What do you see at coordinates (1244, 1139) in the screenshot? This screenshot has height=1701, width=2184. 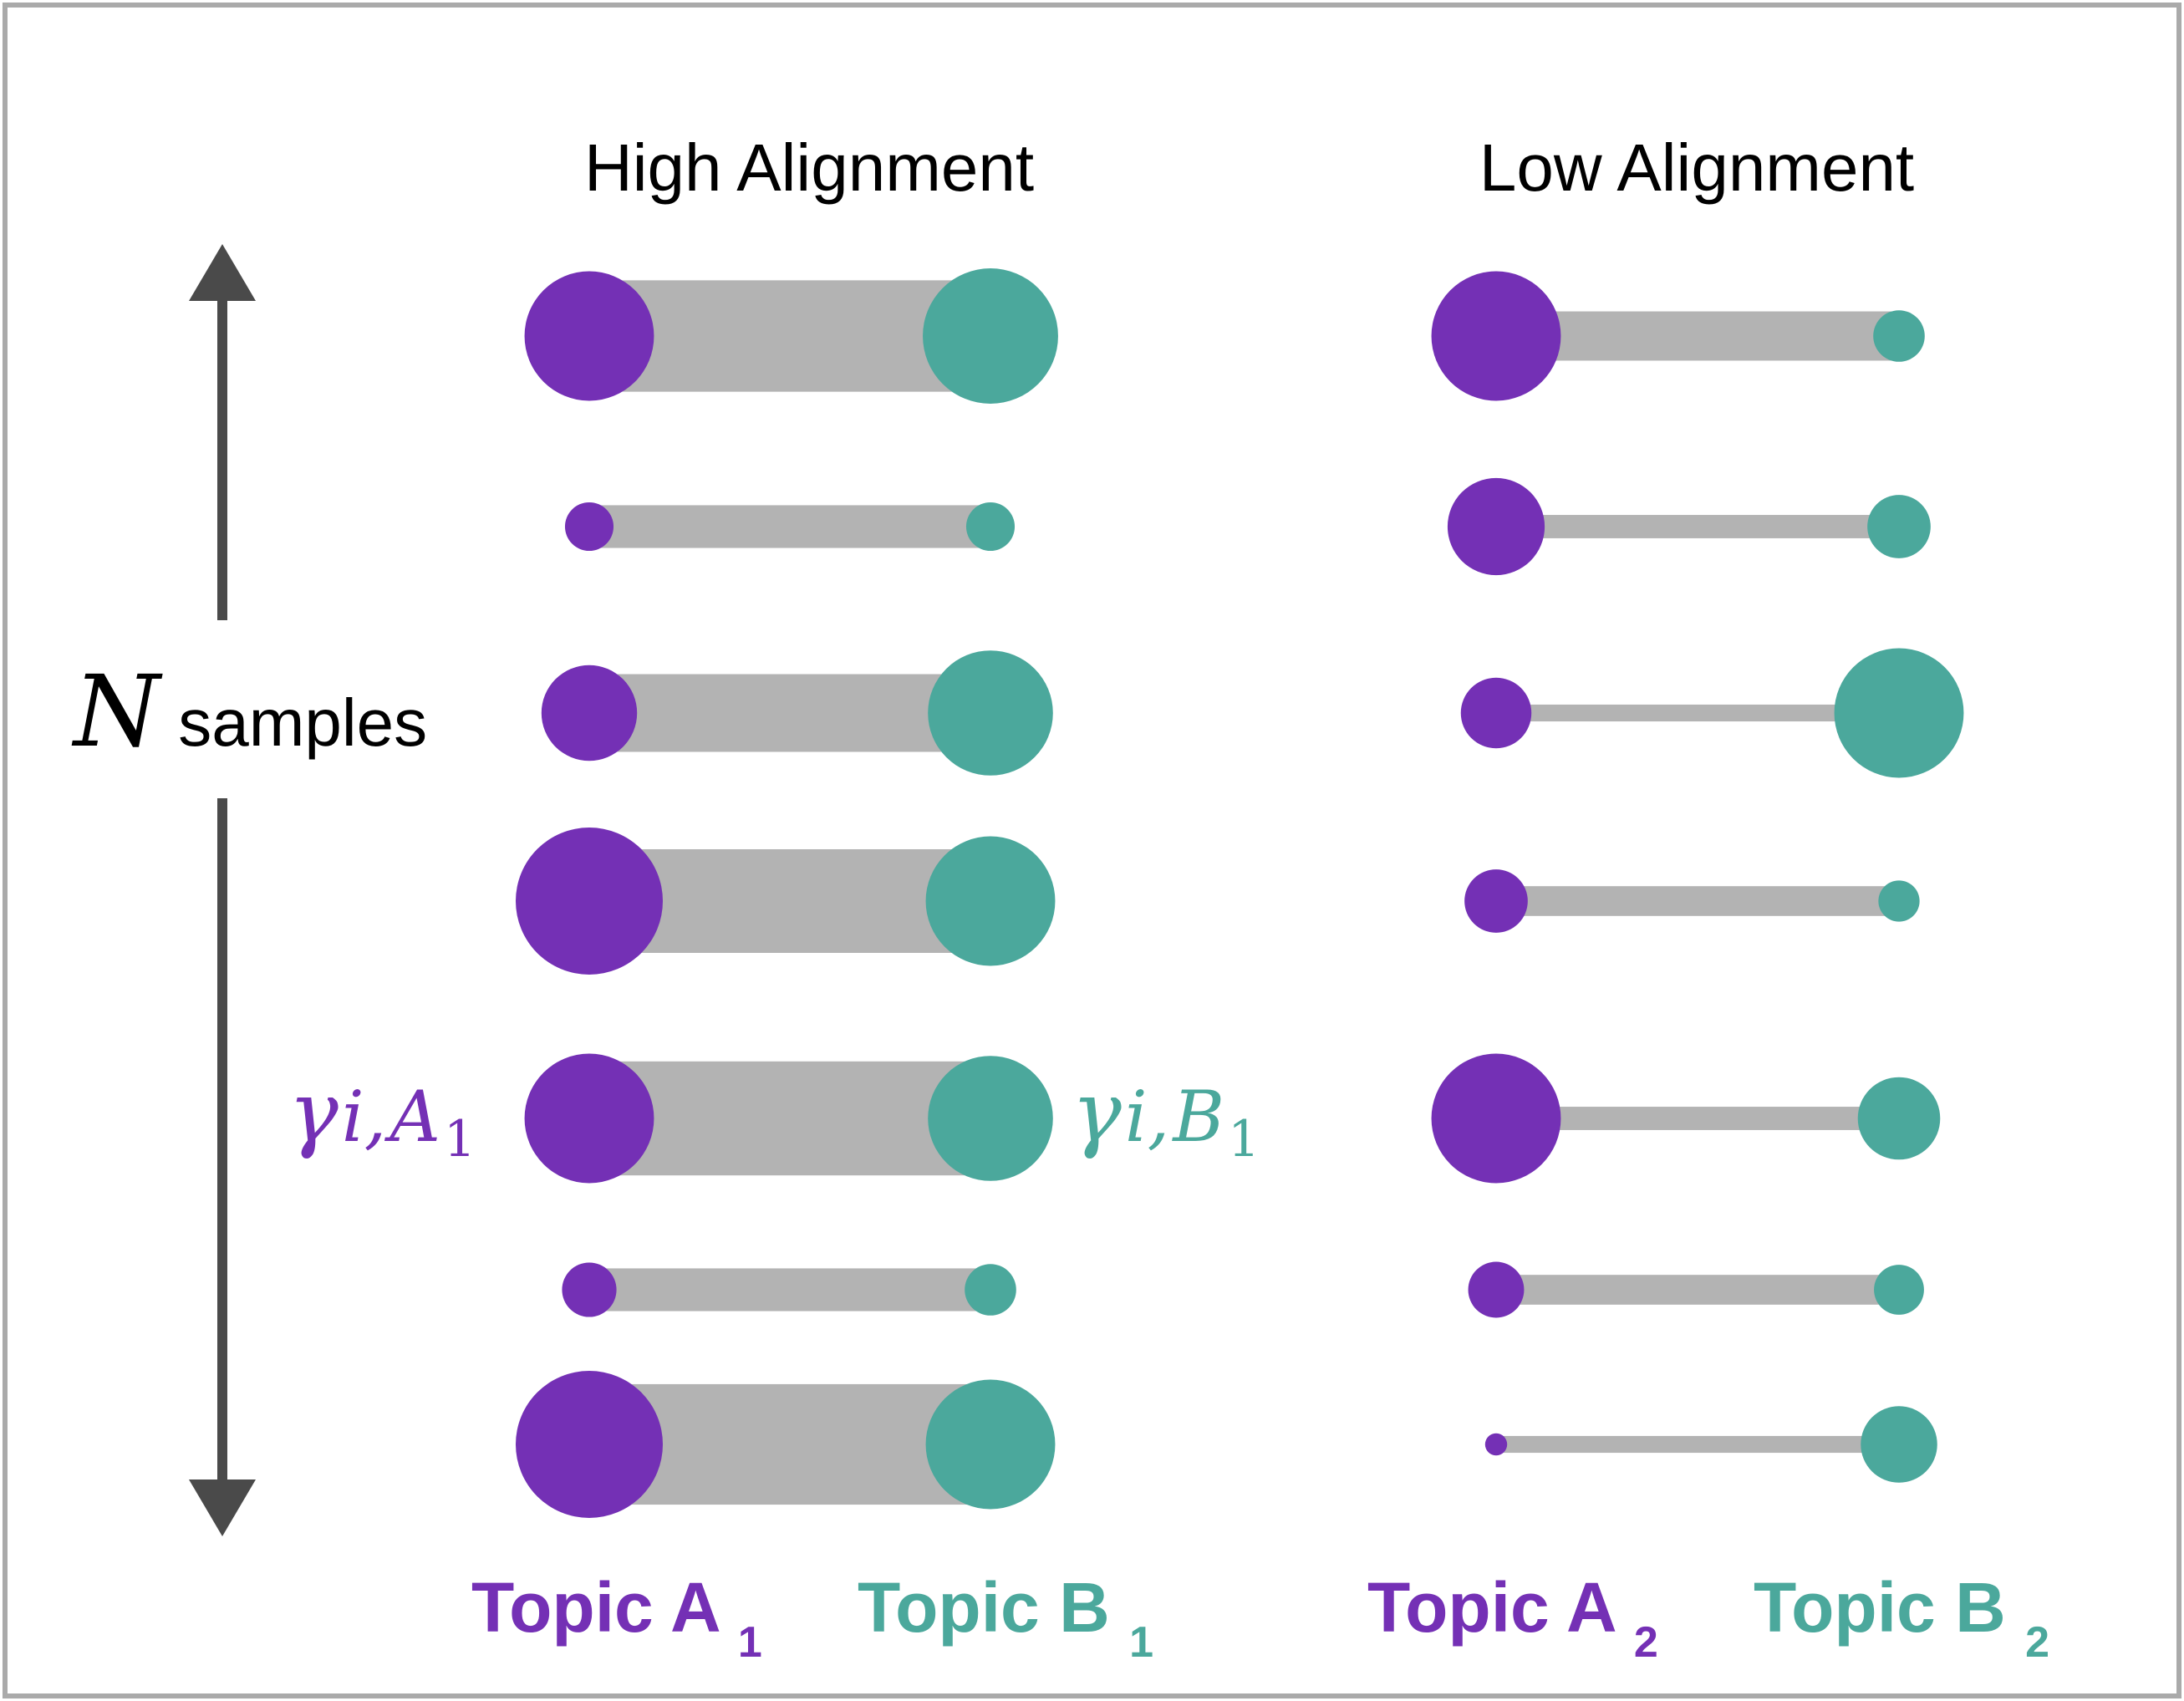 I see `gamma-b-topic-sub: 1` at bounding box center [1244, 1139].